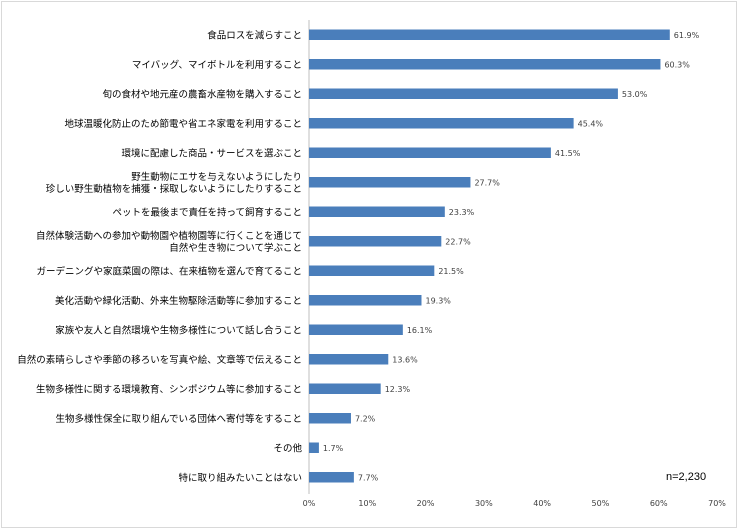 Image resolution: width=740 pixels, height=531 pixels. Describe the element at coordinates (217, 65) in the screenshot. I see `category-label: マイバッグ、マイボトルを利用すること` at that location.